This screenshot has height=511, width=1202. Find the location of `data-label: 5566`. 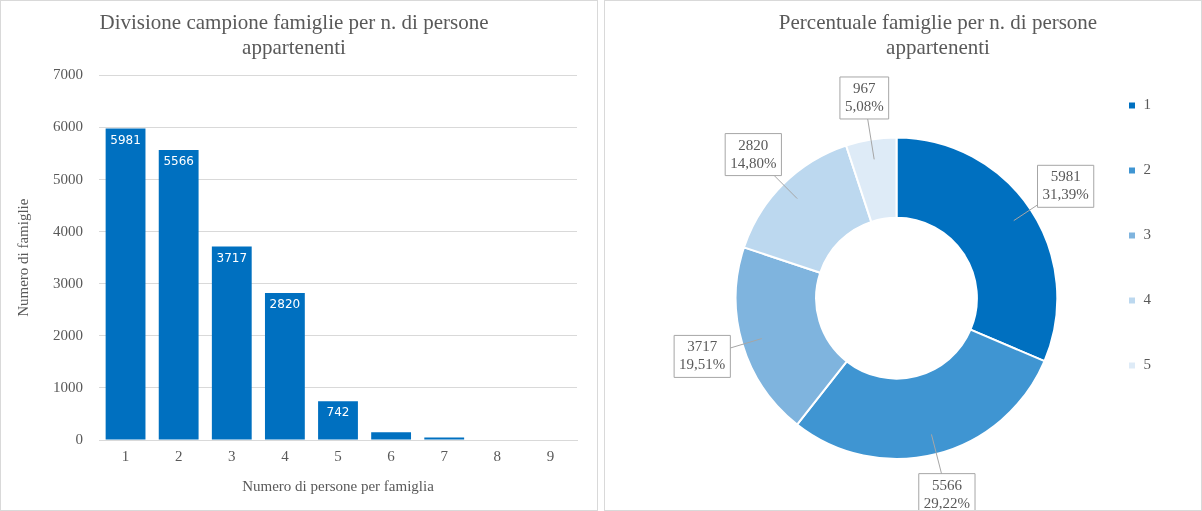

data-label: 5566 is located at coordinates (178, 161).